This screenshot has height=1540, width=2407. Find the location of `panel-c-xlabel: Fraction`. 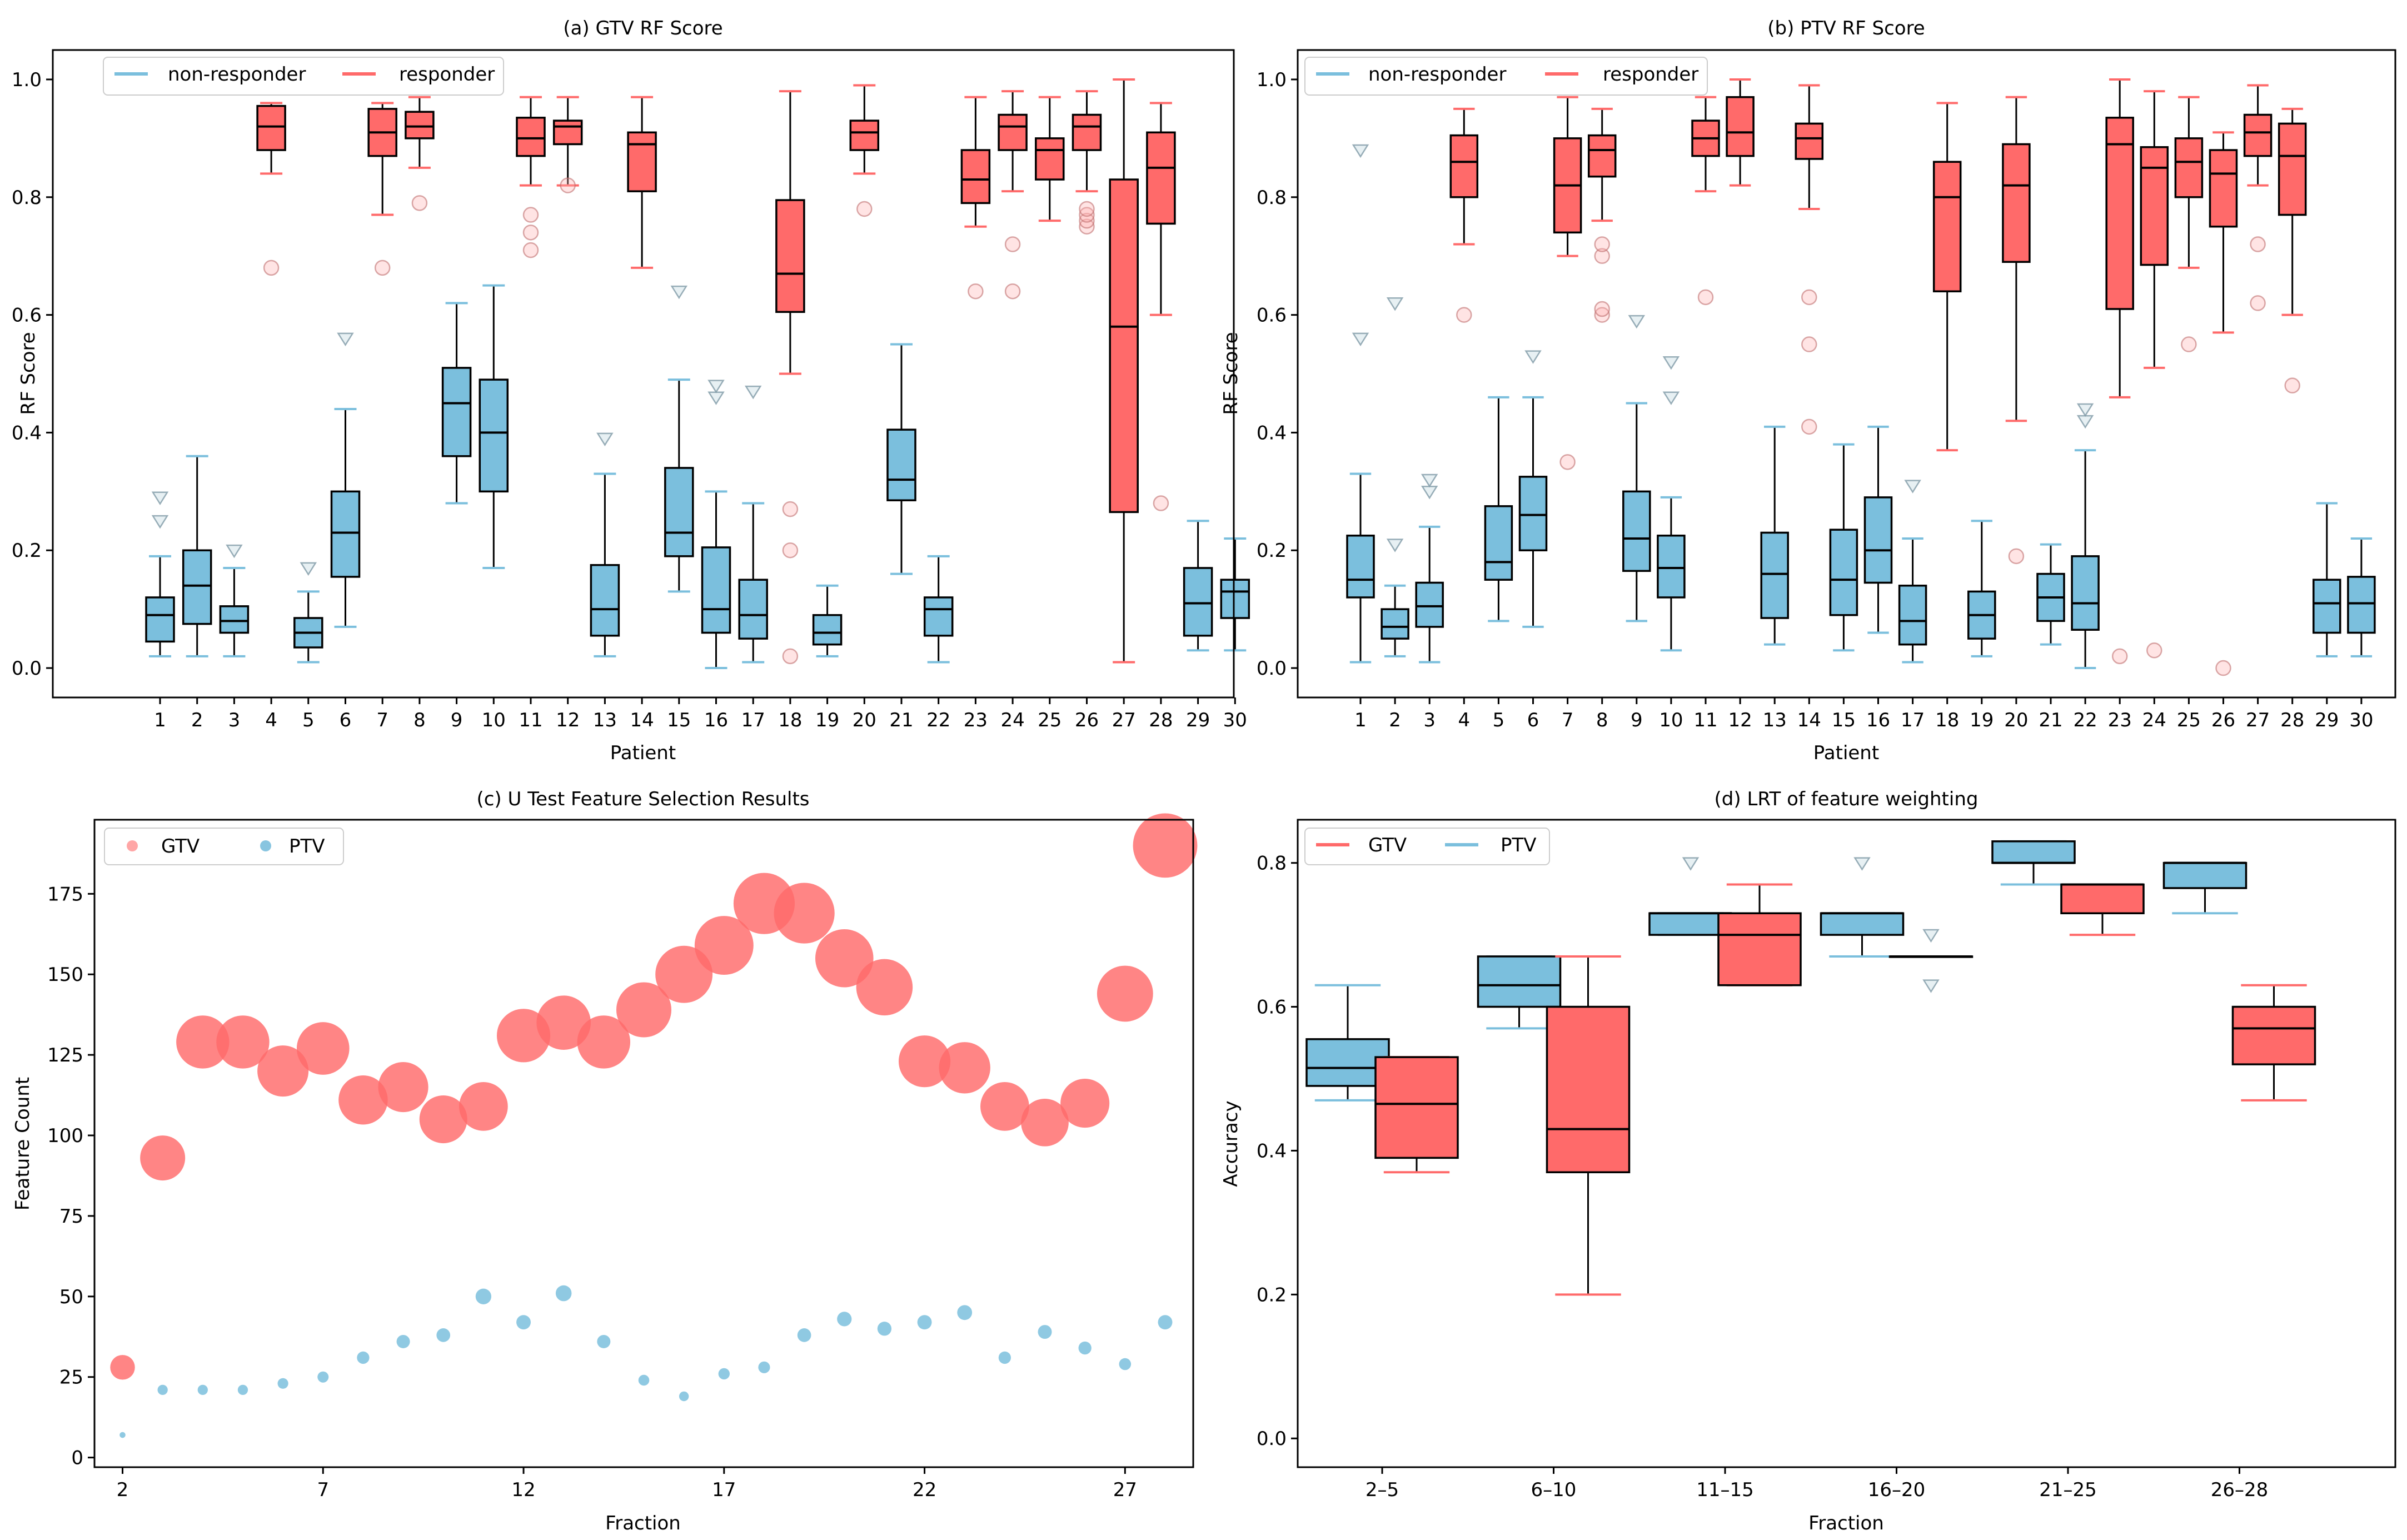

panel-c-xlabel: Fraction is located at coordinates (643, 1523).